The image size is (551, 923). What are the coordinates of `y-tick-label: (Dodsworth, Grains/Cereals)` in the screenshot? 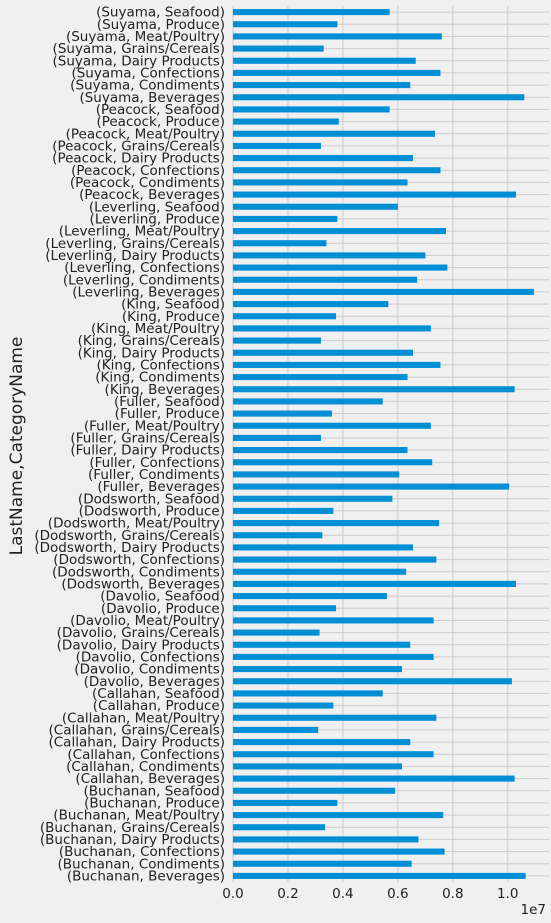 It's located at (129, 536).